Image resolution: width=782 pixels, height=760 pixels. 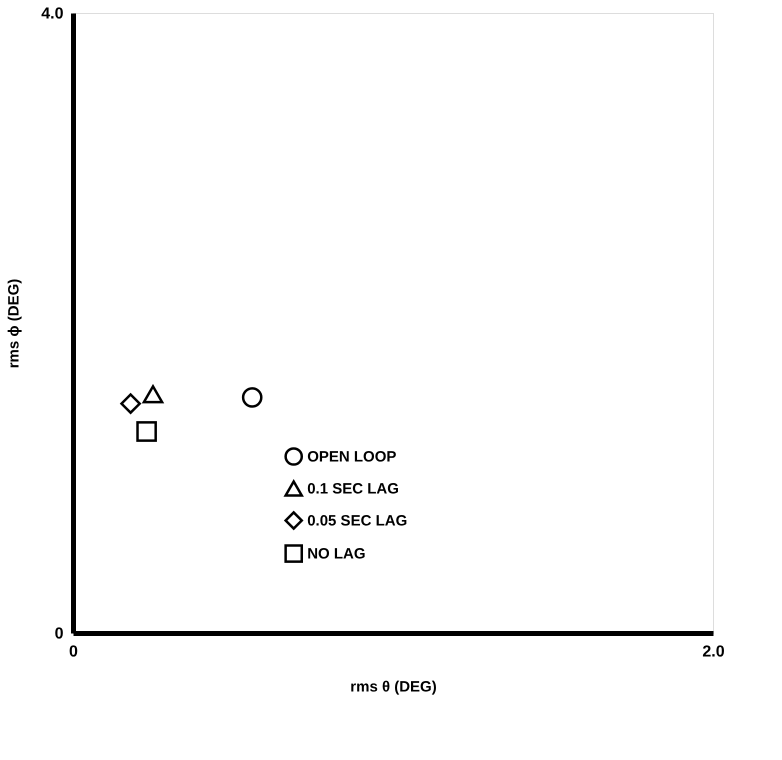 What do you see at coordinates (13, 323) in the screenshot?
I see `y-axis-title: rms ϕ (DEG)` at bounding box center [13, 323].